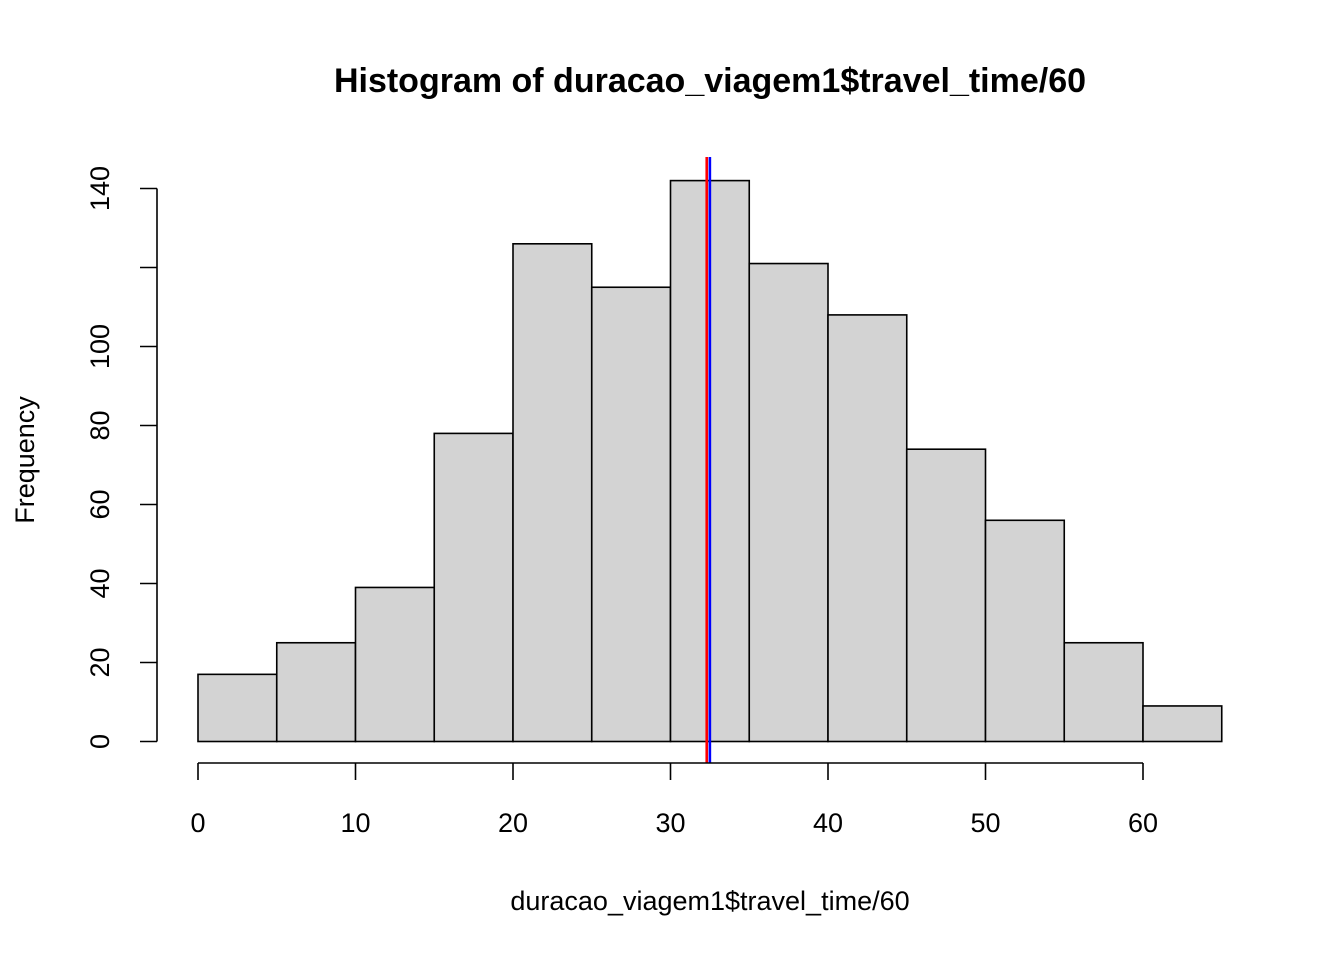  I want to click on y-tick-label-0: 0, so click(100, 741).